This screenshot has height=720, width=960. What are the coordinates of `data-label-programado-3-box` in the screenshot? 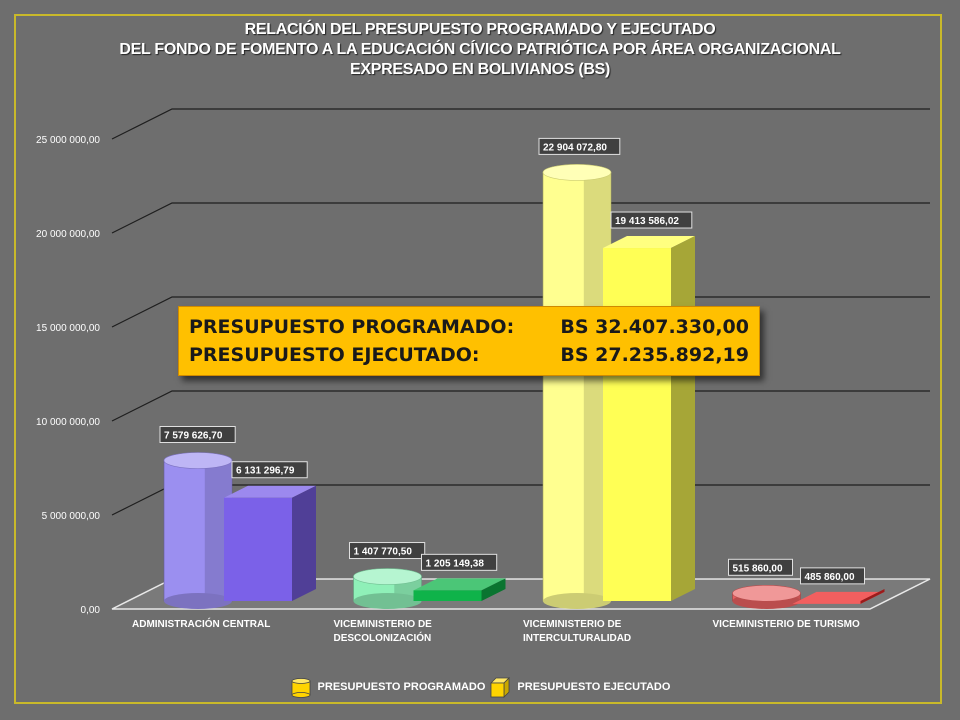 It's located at (760, 567).